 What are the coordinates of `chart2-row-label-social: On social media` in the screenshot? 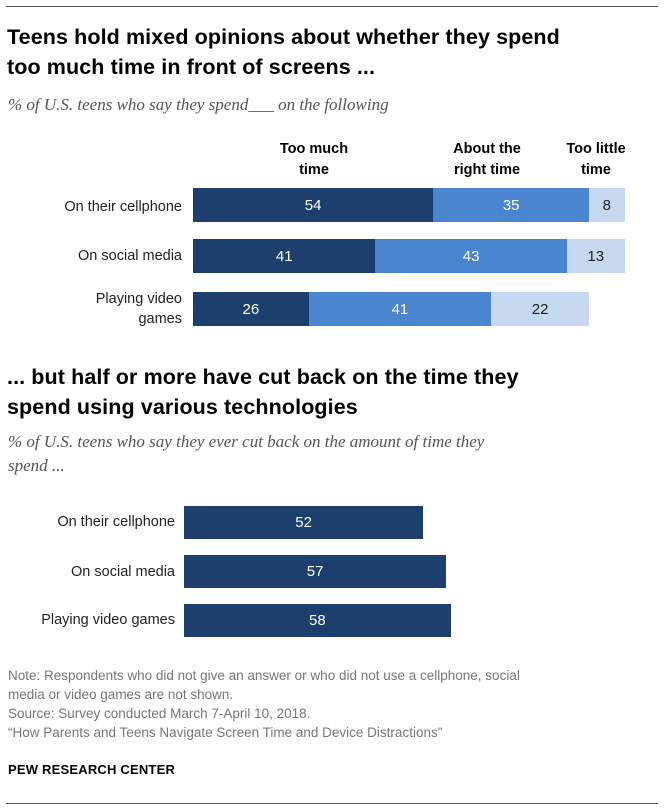 It's located at (123, 572).